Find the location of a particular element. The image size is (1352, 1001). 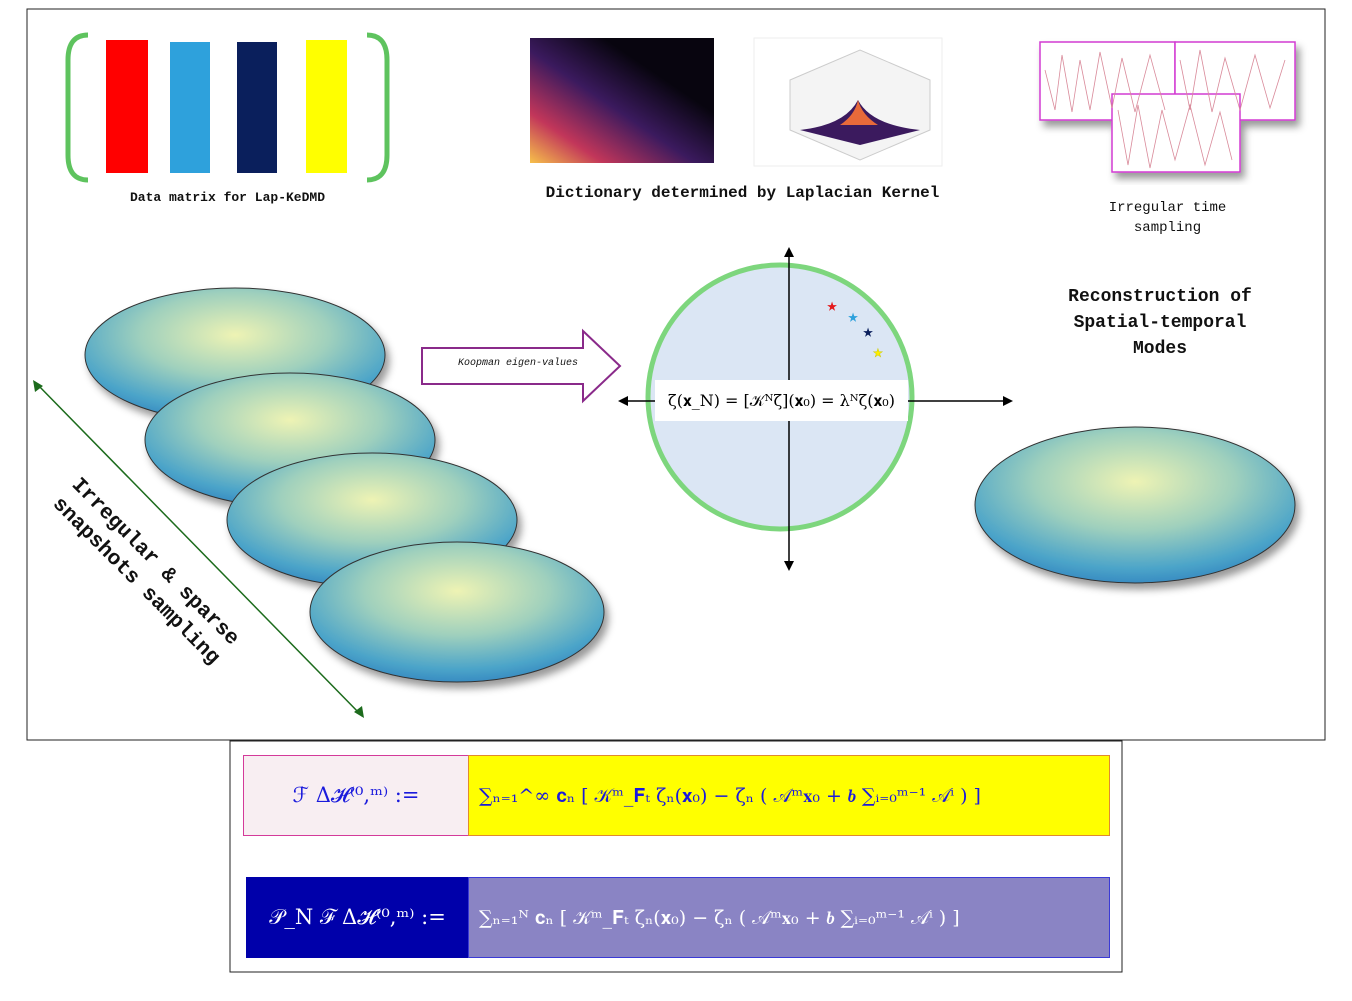

eigen-equation: ζ(𝐱_N) = [𝒦ᴺζ](𝐱₀) = λᴺζ(𝐱₀) is located at coordinates (781, 400).